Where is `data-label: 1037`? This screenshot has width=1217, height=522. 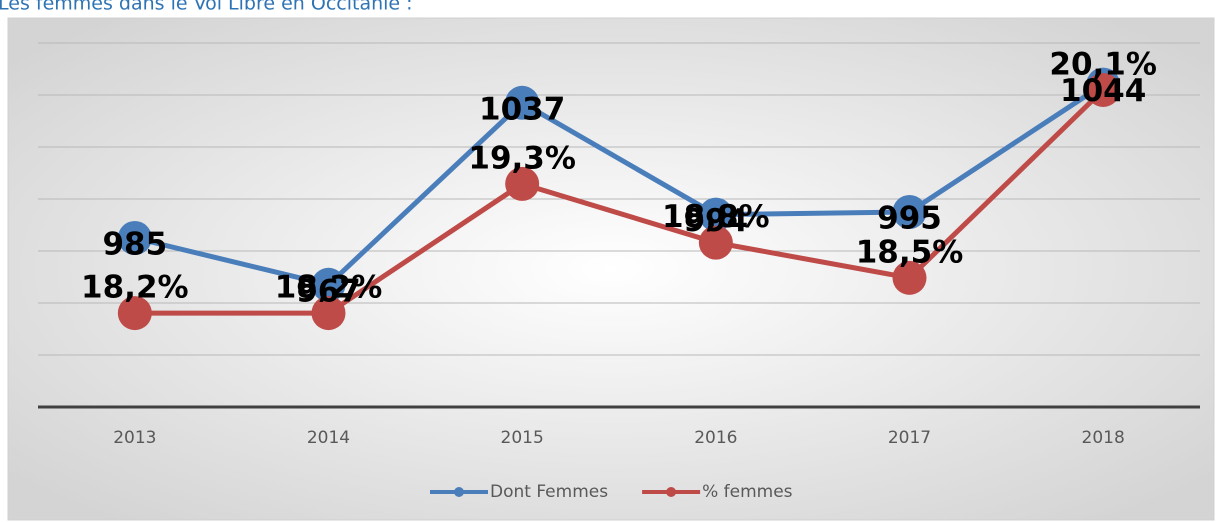
data-label: 1037 is located at coordinates (522, 109).